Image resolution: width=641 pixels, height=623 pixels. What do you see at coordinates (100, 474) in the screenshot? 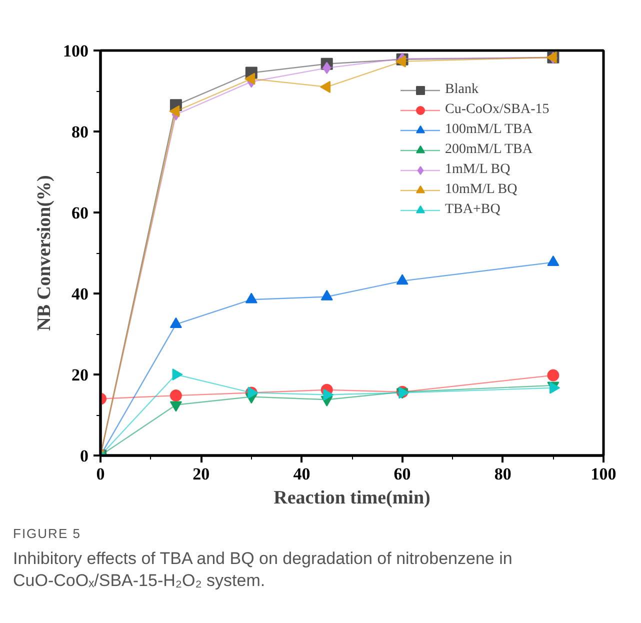
I see `x-tick-label: 0` at bounding box center [100, 474].